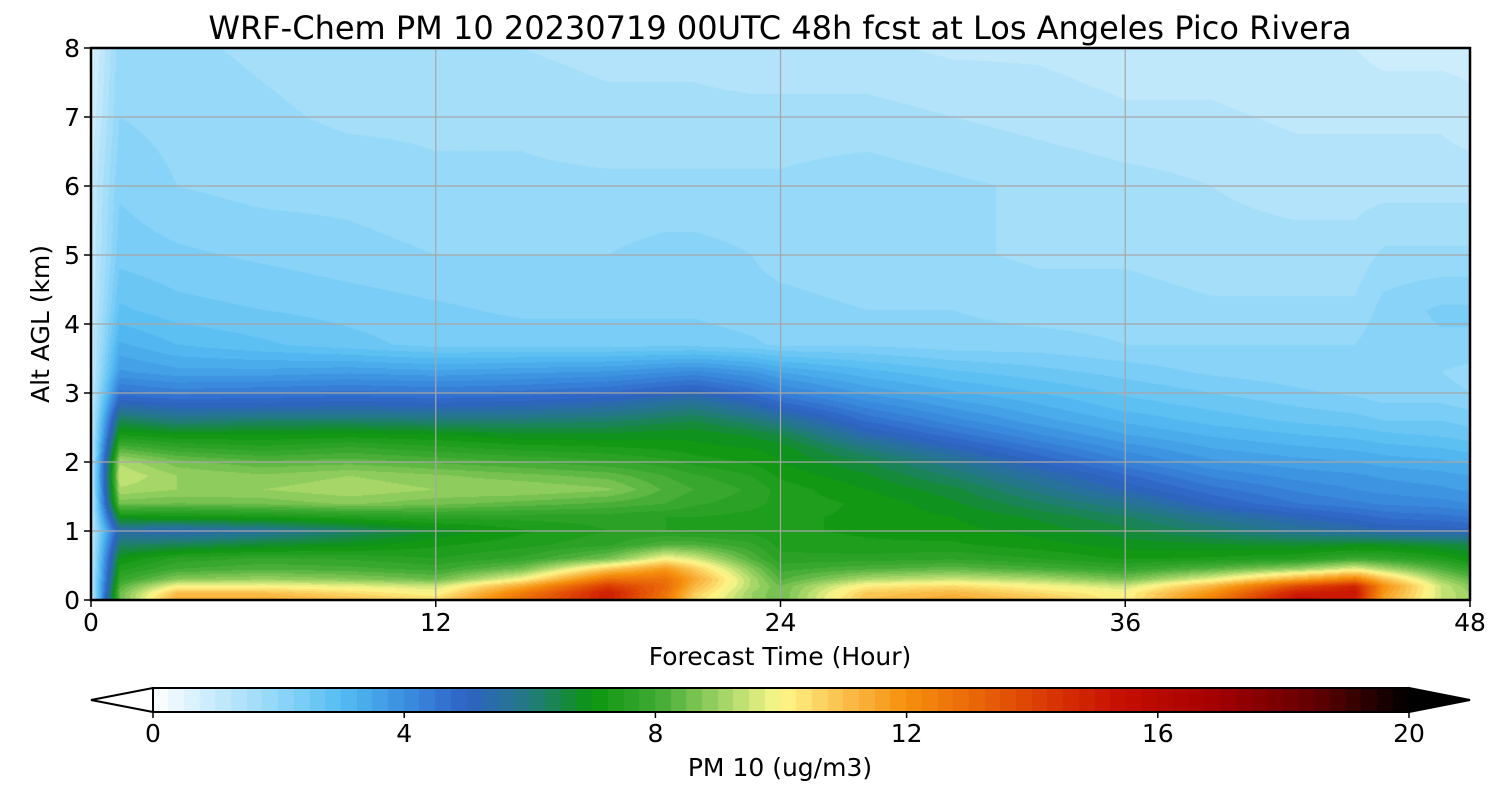 This screenshot has height=800, width=1500. I want to click on x-tick-label: 12, so click(436, 622).